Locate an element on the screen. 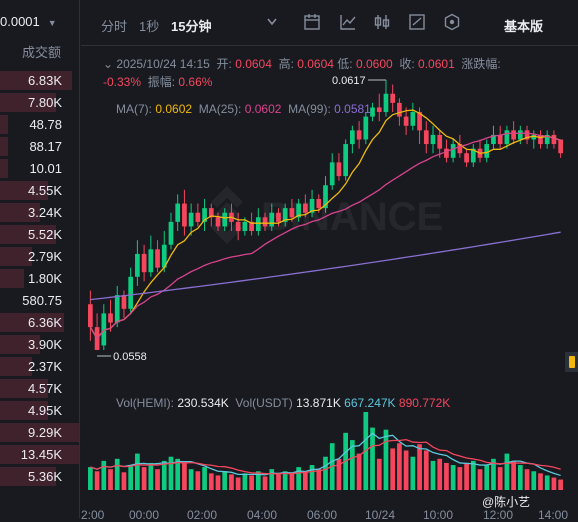 This screenshot has width=578, height=522. basic-mode-button: 基本版 is located at coordinates (524, 26).